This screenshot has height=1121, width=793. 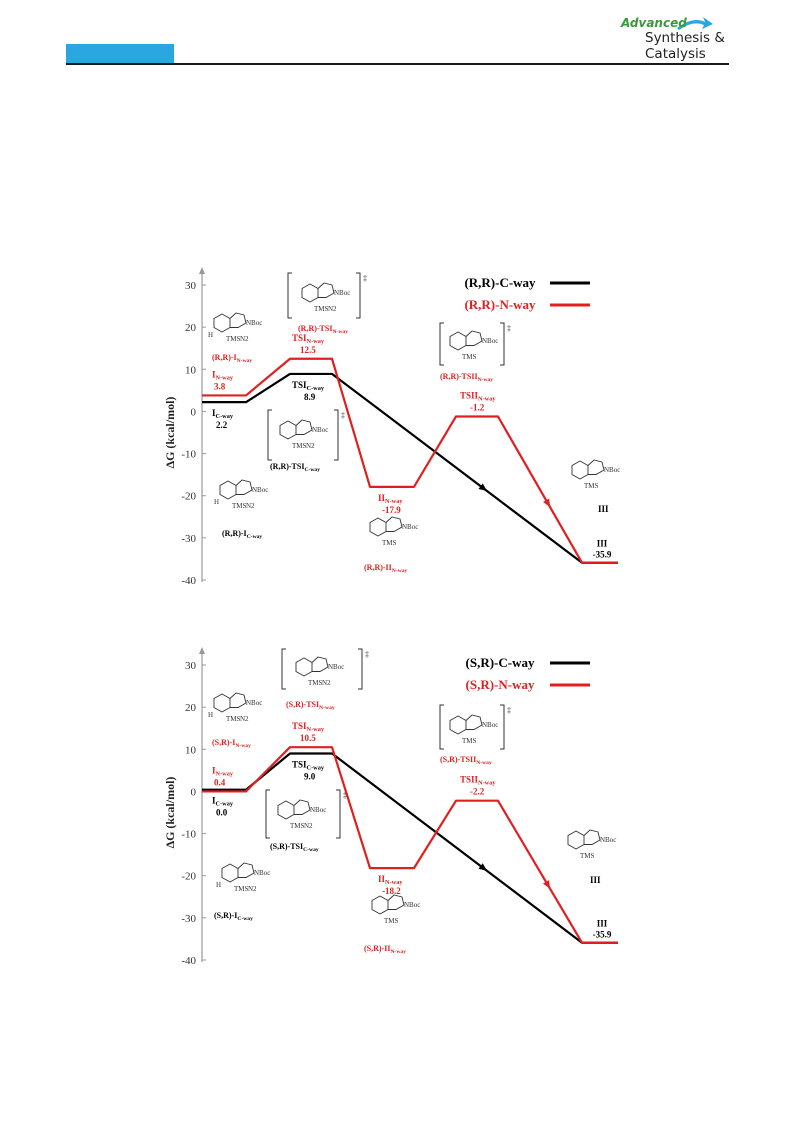 What do you see at coordinates (323, 329) in the screenshot?
I see `structure-label: (R,R)-TSIN-way` at bounding box center [323, 329].